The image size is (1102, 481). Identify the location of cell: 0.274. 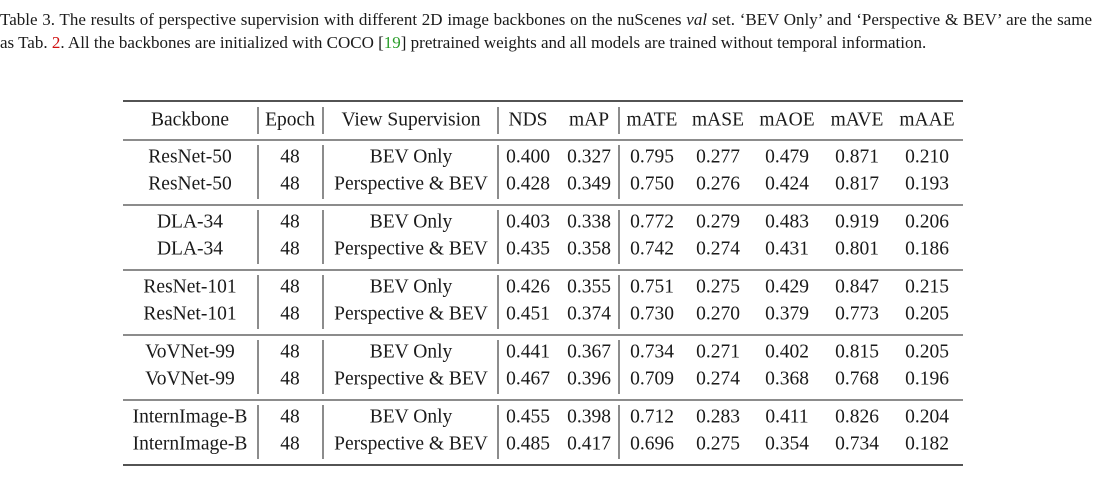
(718, 248).